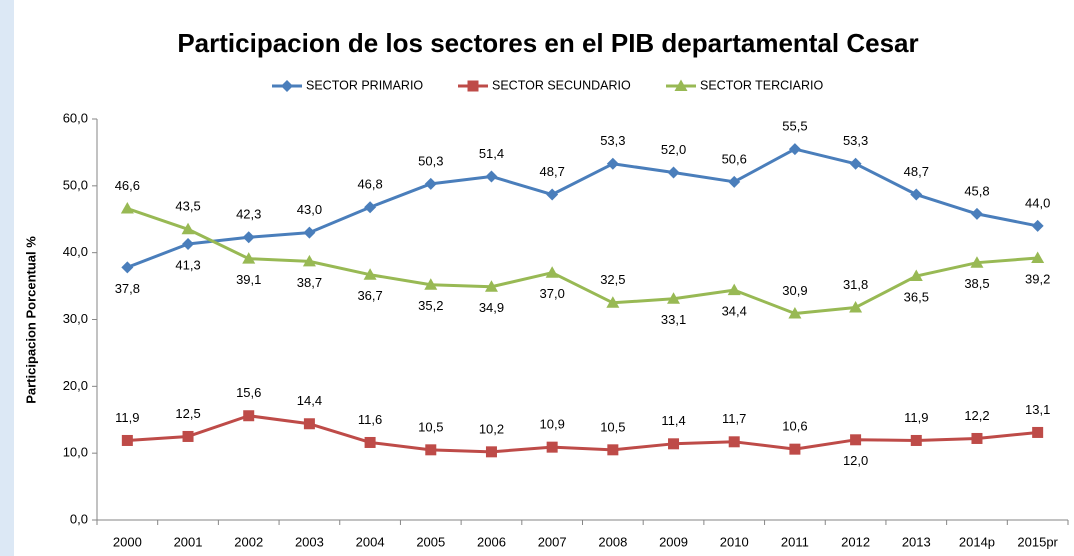 This screenshot has height=556, width=1074. I want to click on y-tick-label: 10,0, so click(75, 452).